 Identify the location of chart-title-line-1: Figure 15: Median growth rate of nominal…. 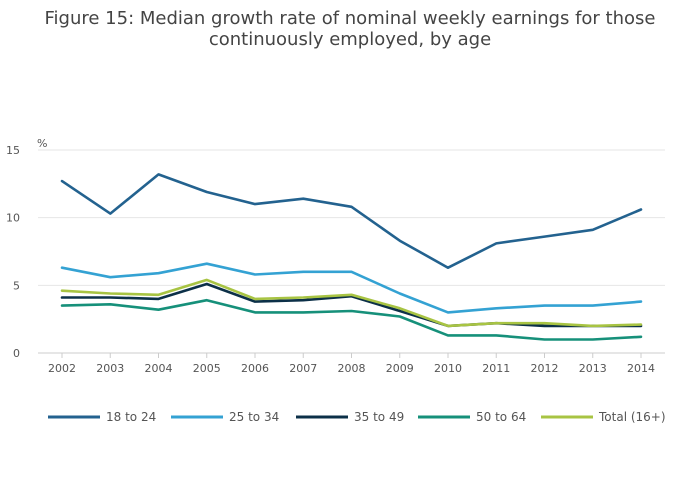
(350, 18).